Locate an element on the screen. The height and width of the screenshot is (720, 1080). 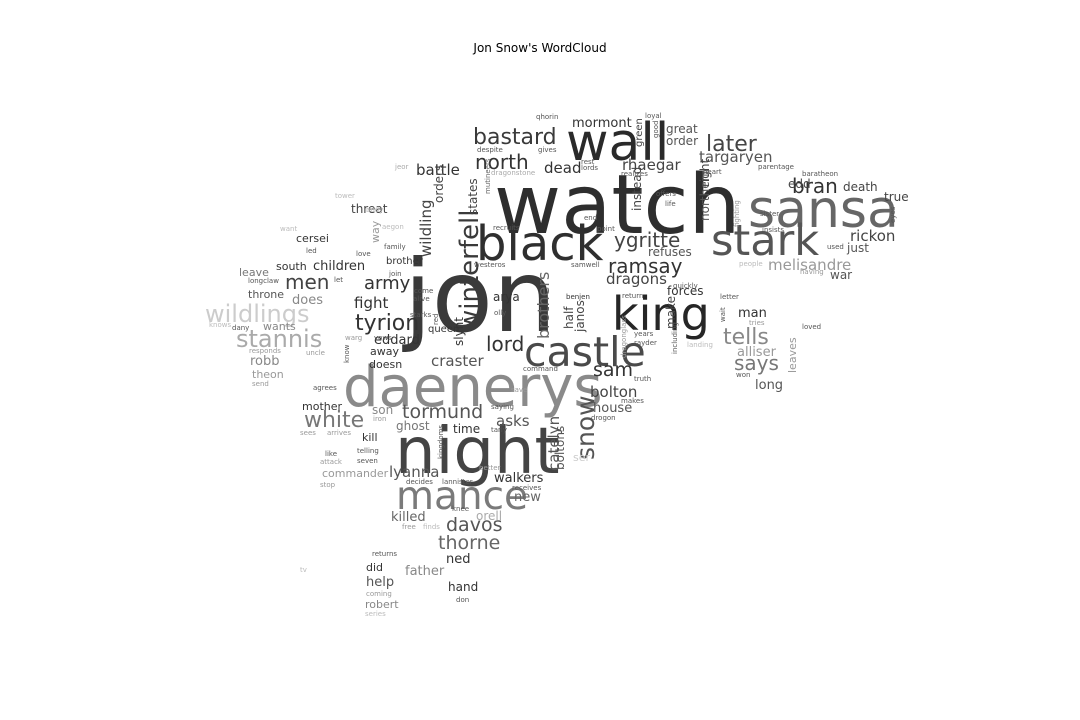
cloud-word: want is located at coordinates (289, 229).